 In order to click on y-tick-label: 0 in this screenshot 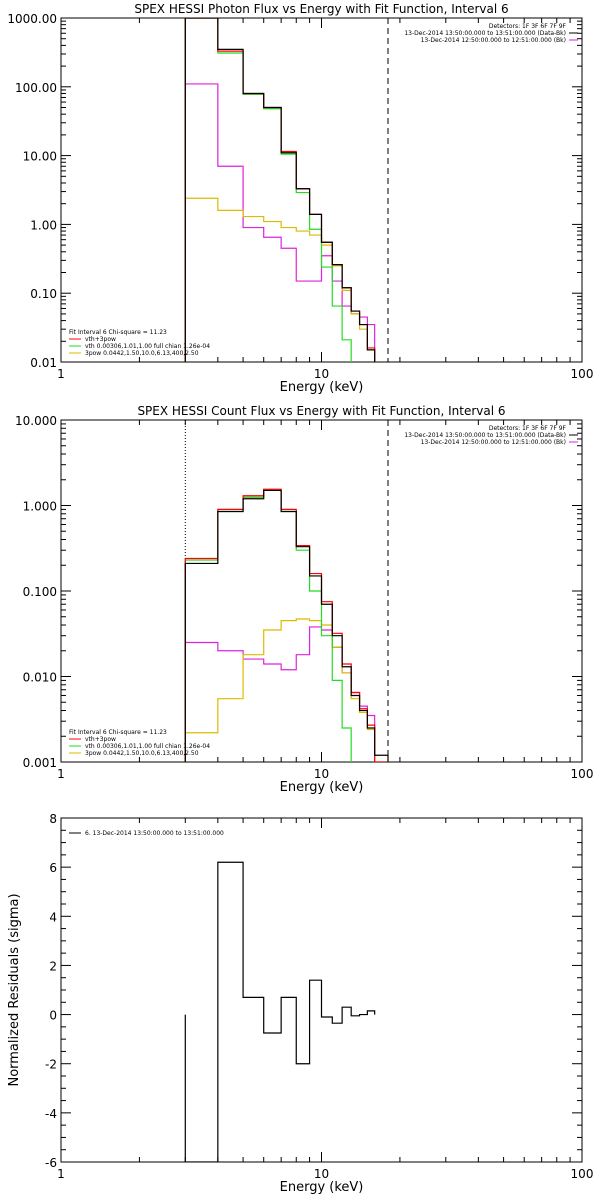, I will do `click(53, 1016)`.